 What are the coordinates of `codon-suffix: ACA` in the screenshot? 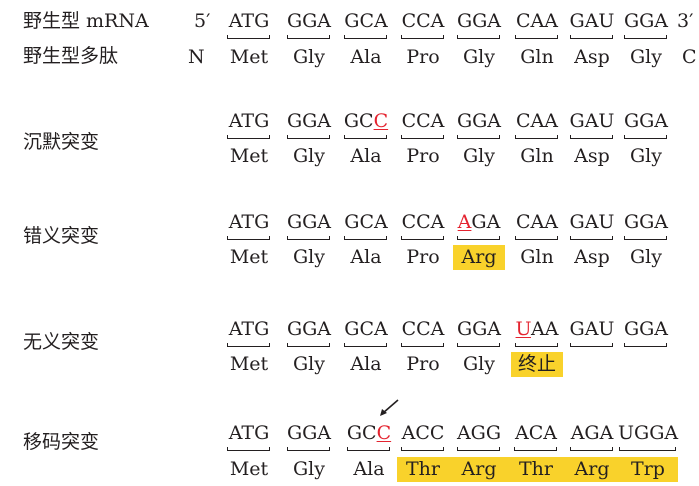 It's located at (536, 433).